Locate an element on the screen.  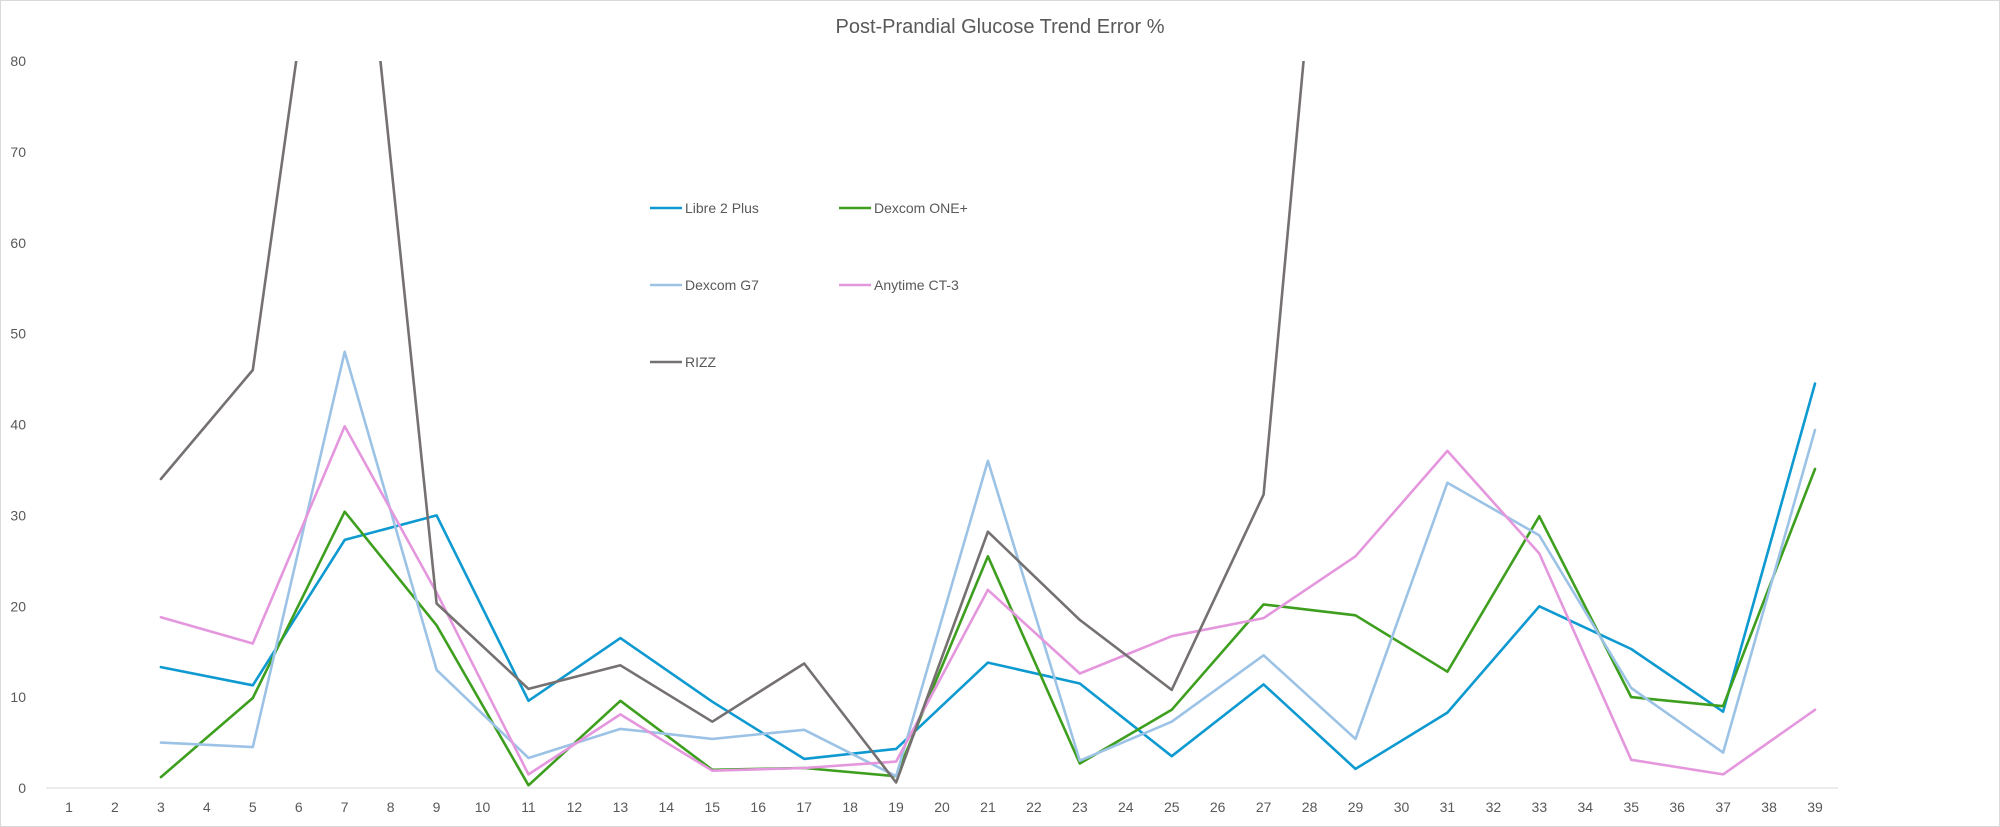
legend-entry: Dexcom ONE+ is located at coordinates (921, 208).